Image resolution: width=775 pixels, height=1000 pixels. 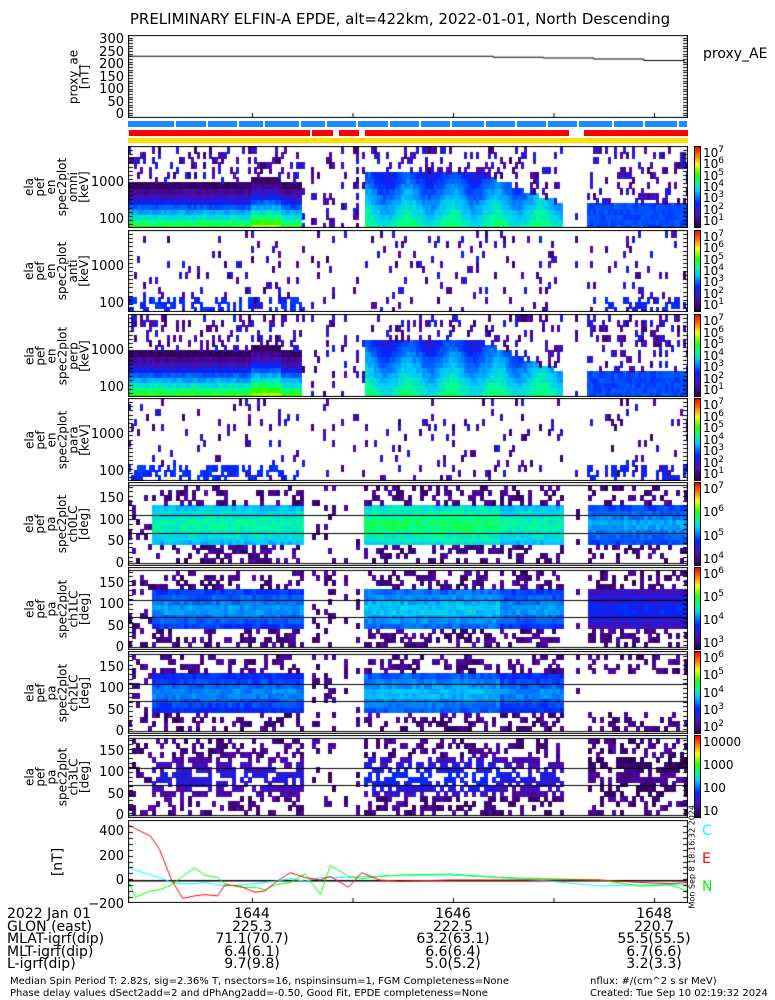 What do you see at coordinates (408, 692) in the screenshot?
I see `pitch-angle-spectrogram-ch2` at bounding box center [408, 692].